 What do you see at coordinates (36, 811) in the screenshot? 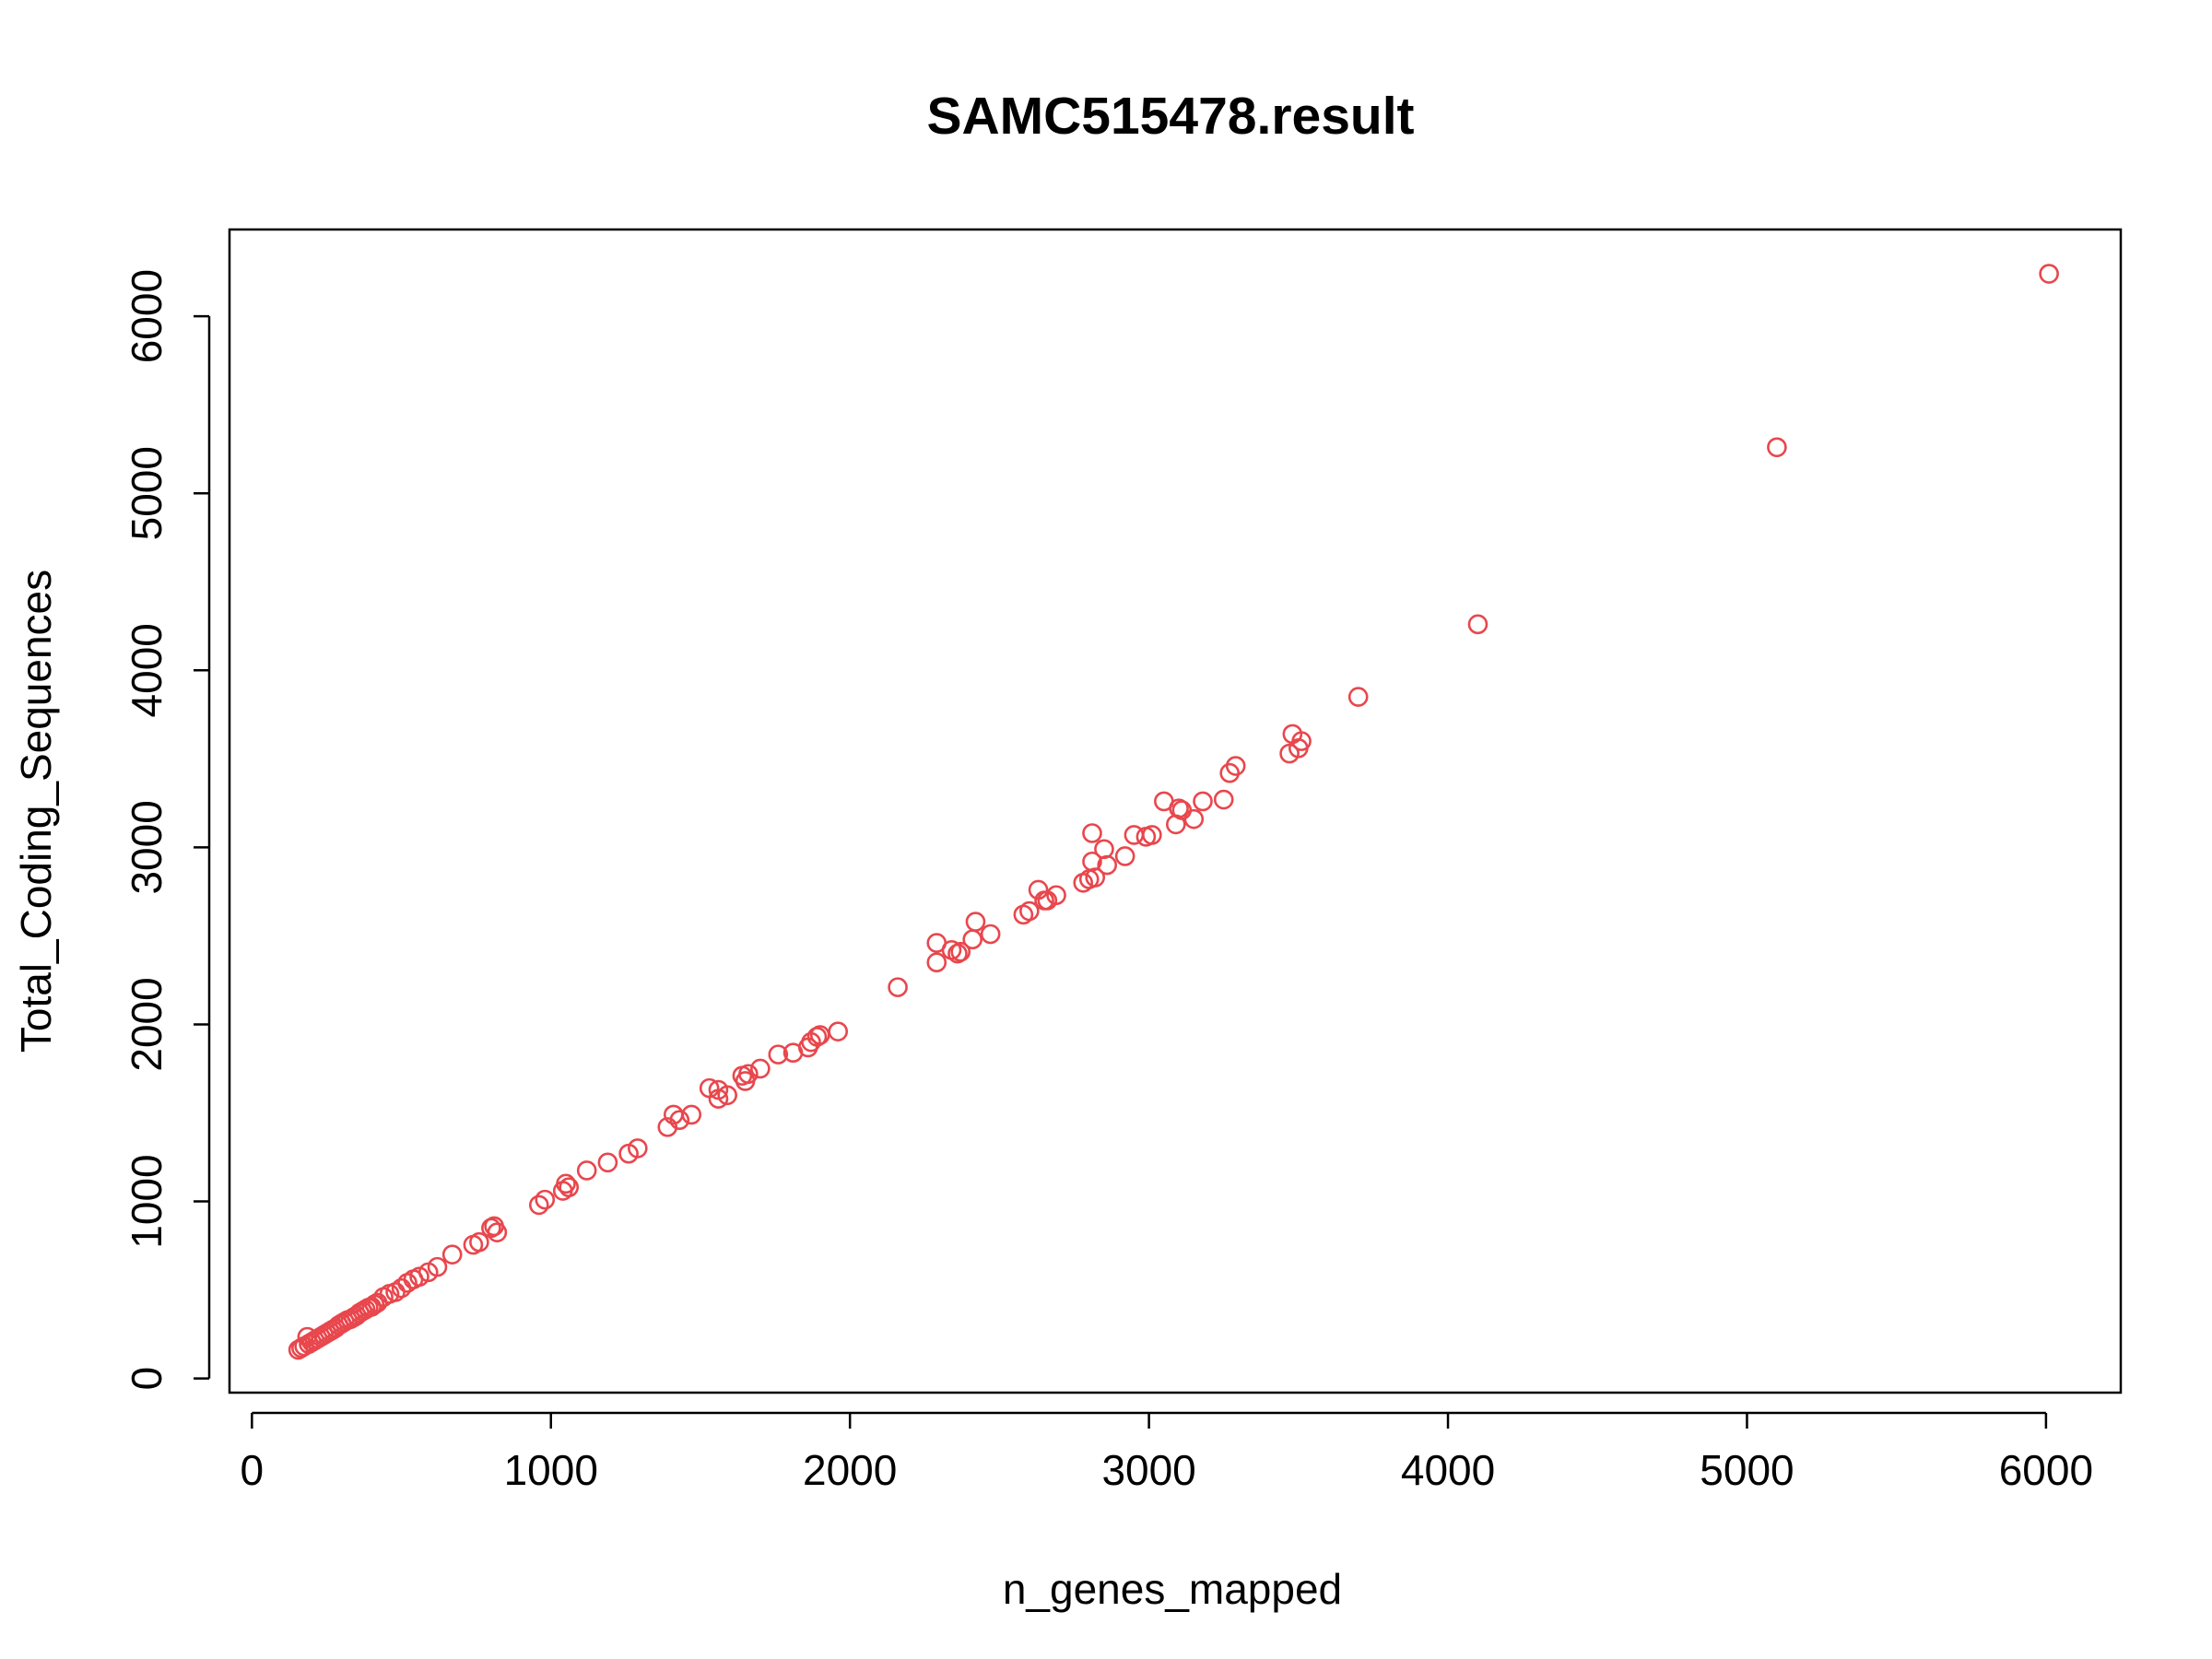
I see `y-axis-label: Total_Coding_Sequences` at bounding box center [36, 811].